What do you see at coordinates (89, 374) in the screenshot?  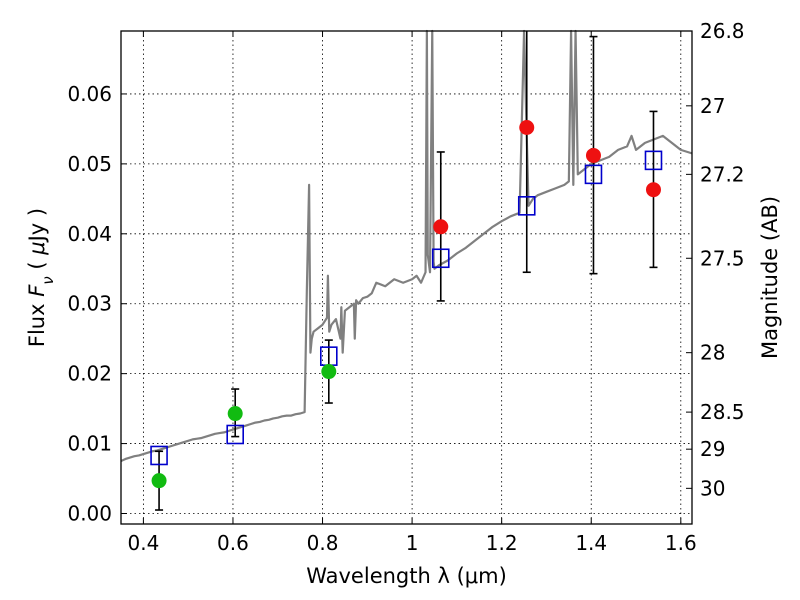 I see `y-tick-label: 0.02` at bounding box center [89, 374].